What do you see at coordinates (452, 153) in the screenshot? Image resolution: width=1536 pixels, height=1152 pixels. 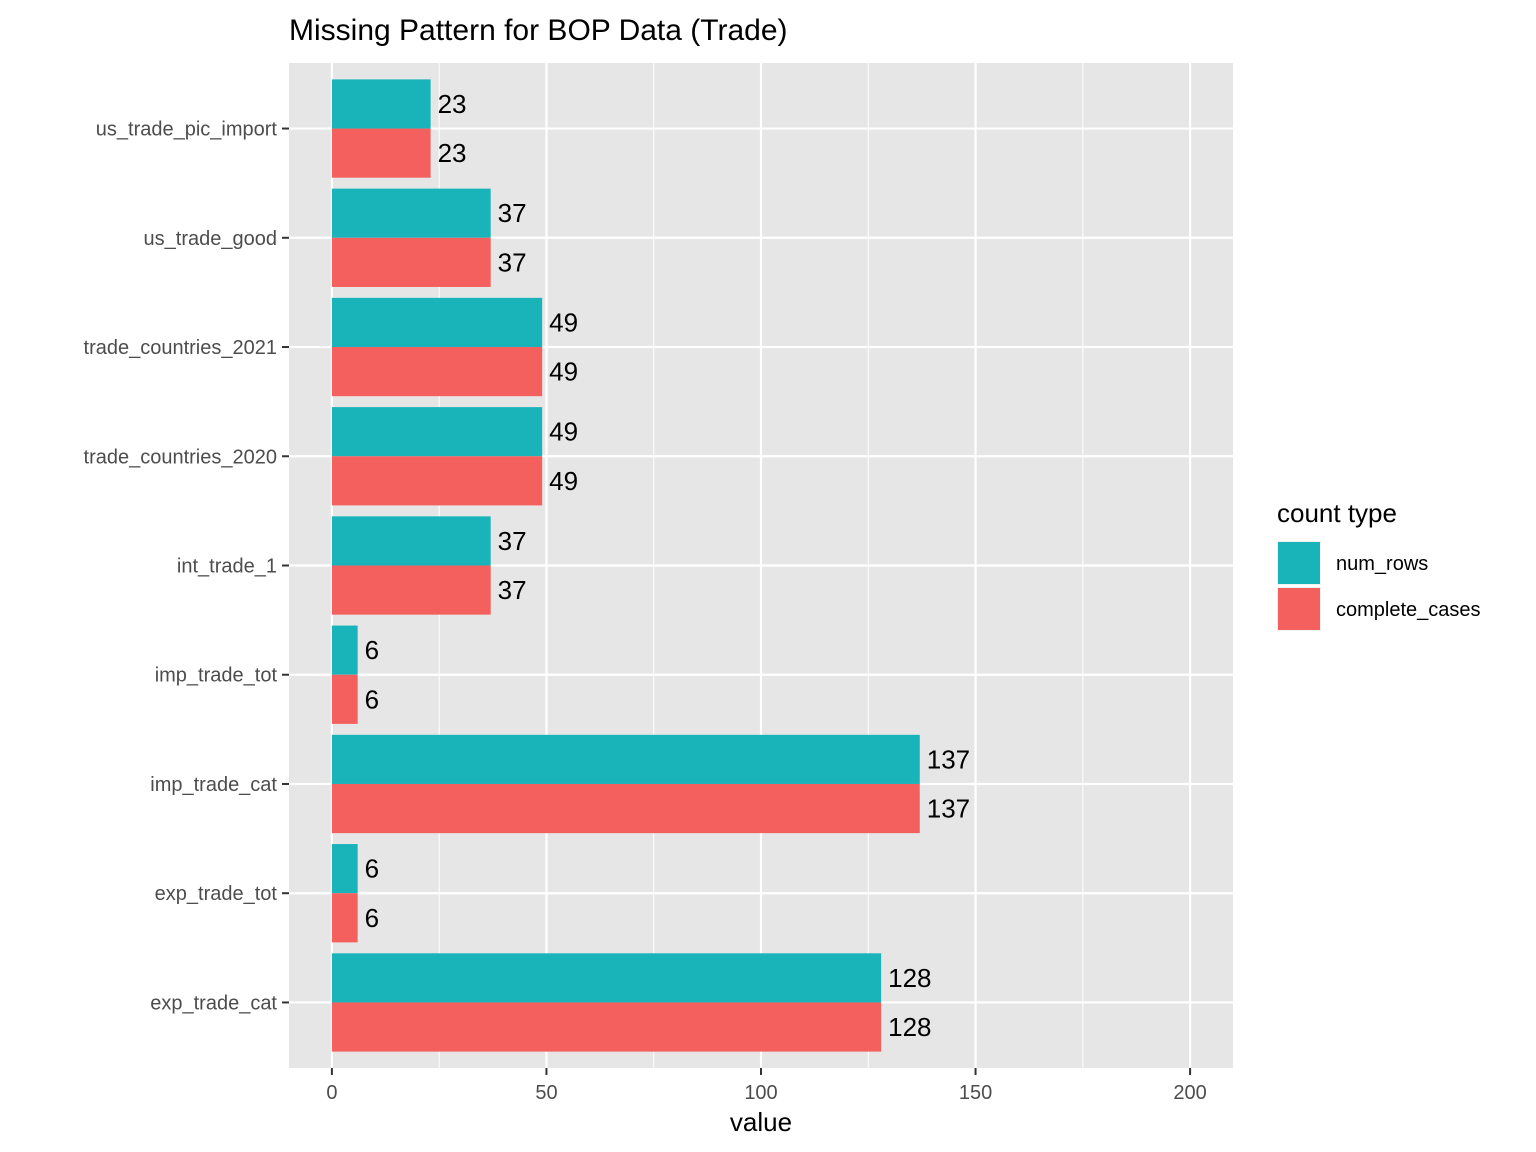 I see `data-label-complete_cases: 23` at bounding box center [452, 153].